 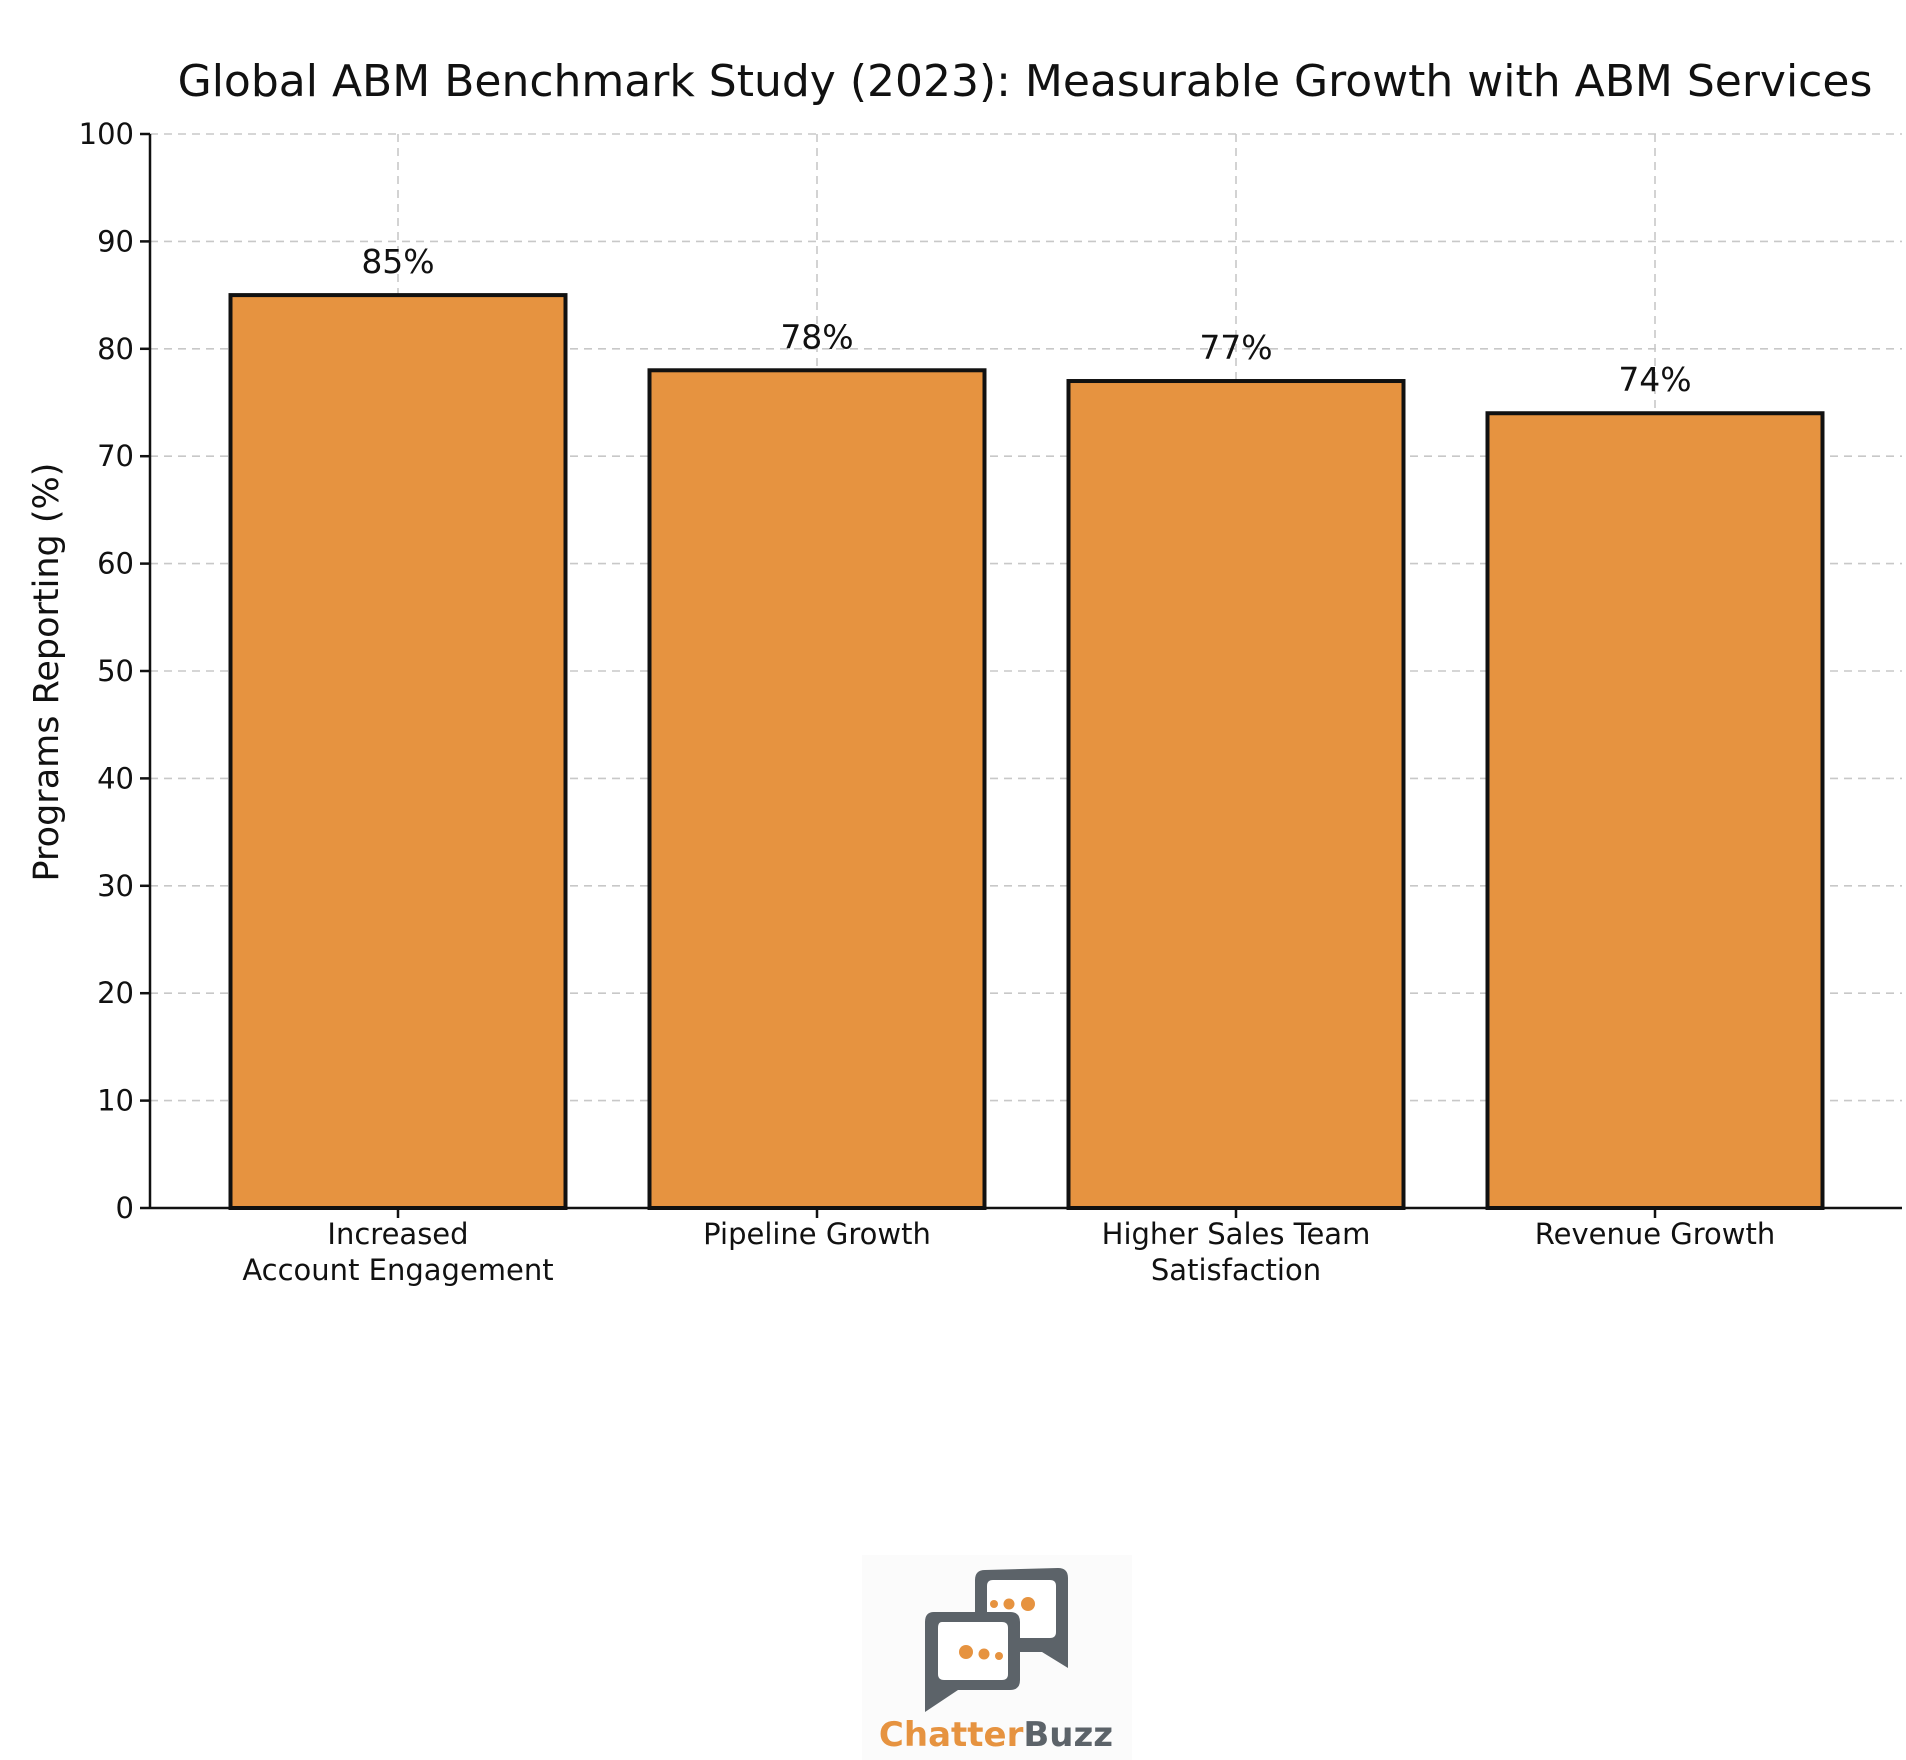 I want to click on x-tick-label: Increased, so click(x=397, y=1234).